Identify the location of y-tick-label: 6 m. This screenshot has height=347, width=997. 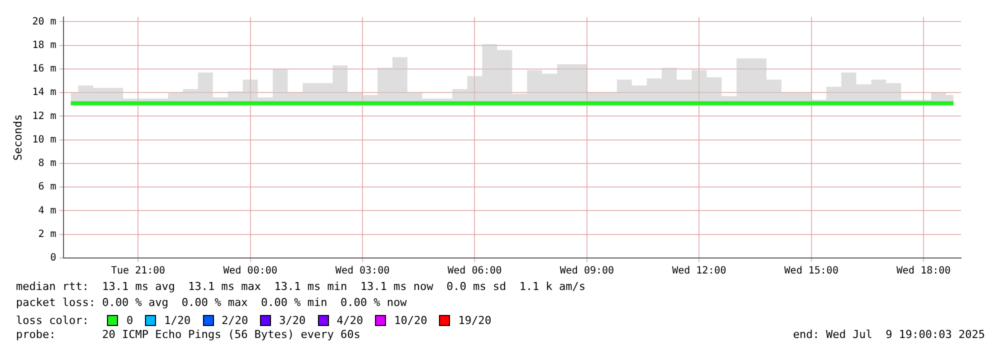
(47, 187).